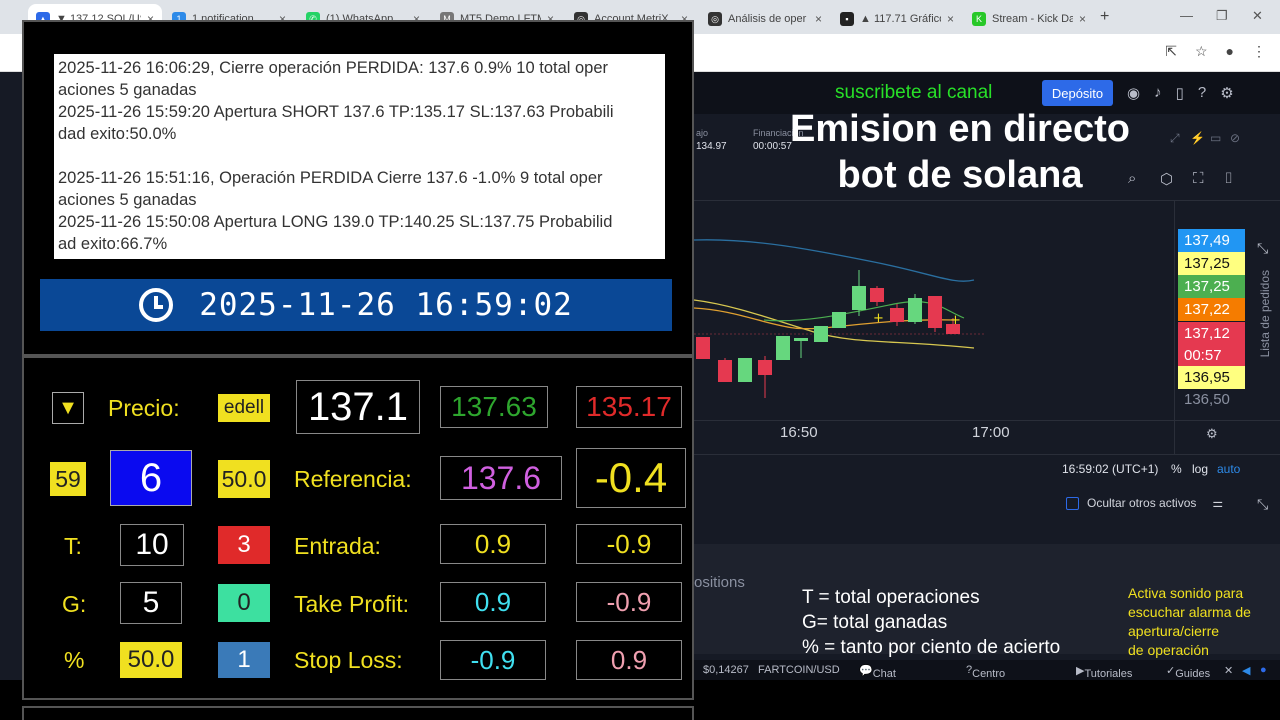  I want to click on left-toolbar, so click(11, 376).